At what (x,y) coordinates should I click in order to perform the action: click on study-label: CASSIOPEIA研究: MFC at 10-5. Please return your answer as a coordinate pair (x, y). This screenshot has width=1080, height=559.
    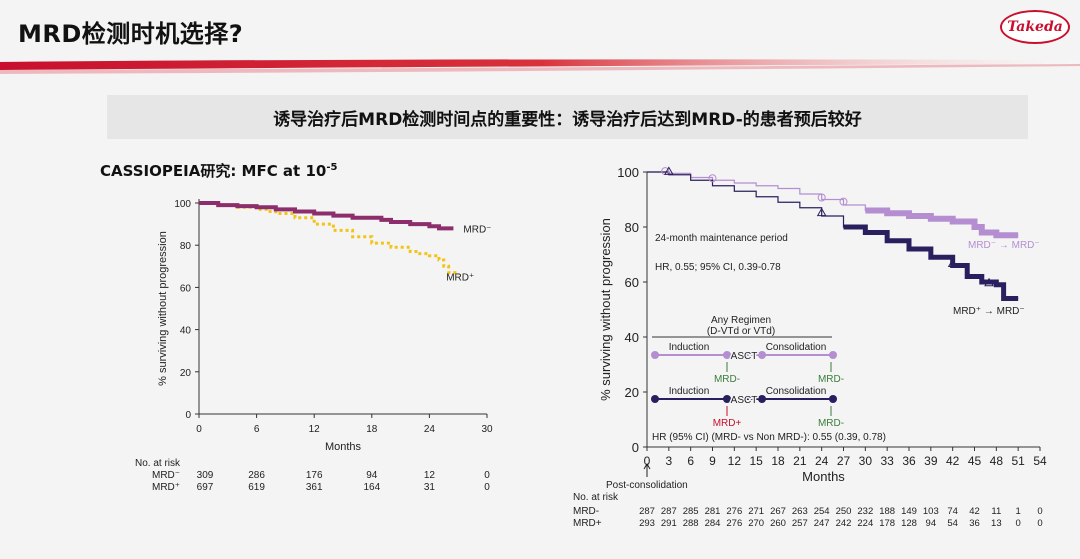
    Looking at the image, I should click on (218, 170).